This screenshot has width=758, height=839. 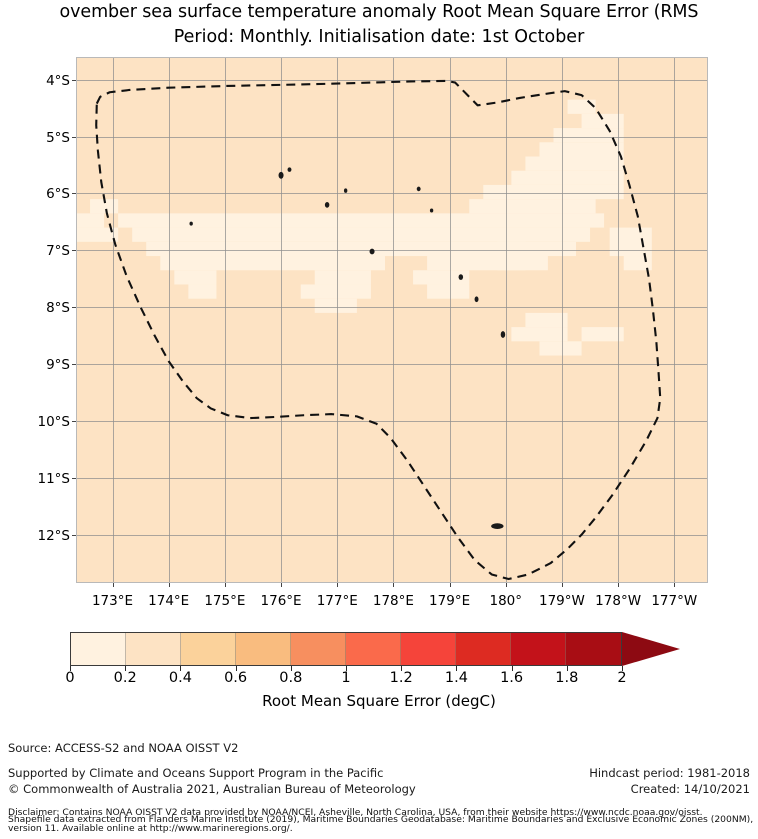 What do you see at coordinates (180, 678) in the screenshot?
I see `colorbar-tick-label: 0.4` at bounding box center [180, 678].